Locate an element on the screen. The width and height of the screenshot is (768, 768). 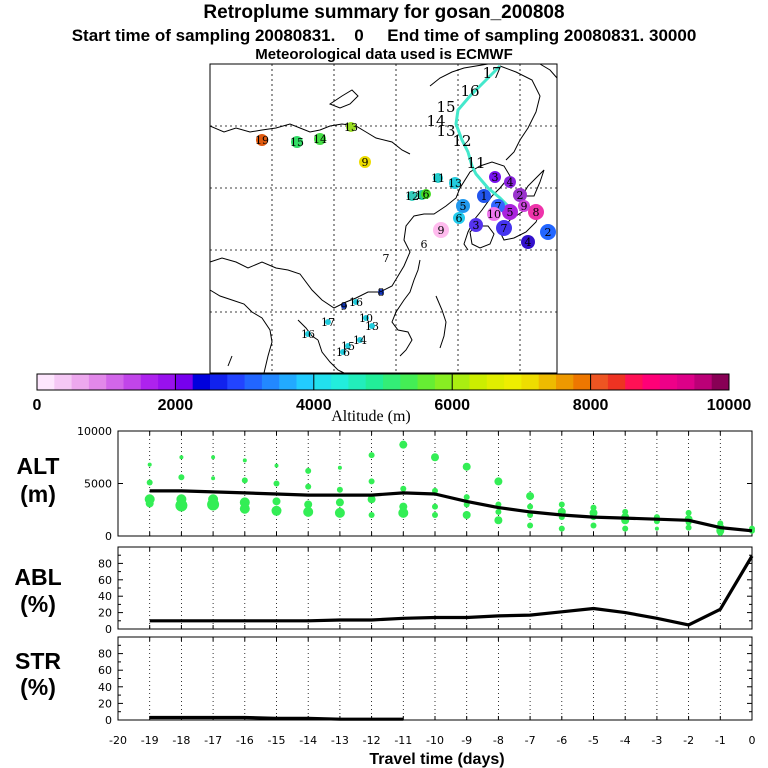
y-tick-label: 20 is located at coordinates (105, 703).